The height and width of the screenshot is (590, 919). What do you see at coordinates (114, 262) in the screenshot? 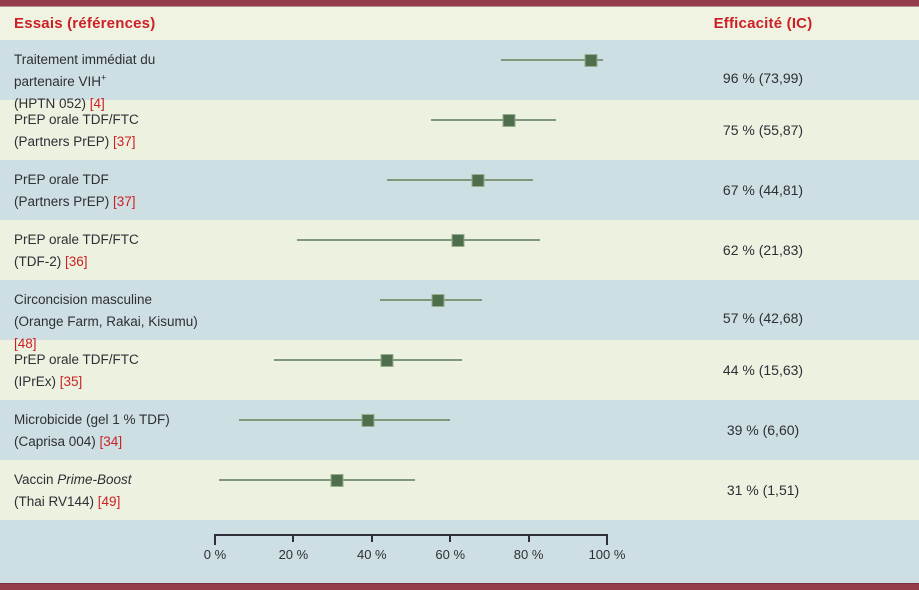
I see `trial-detail: (TDF-2) [36]` at bounding box center [114, 262].